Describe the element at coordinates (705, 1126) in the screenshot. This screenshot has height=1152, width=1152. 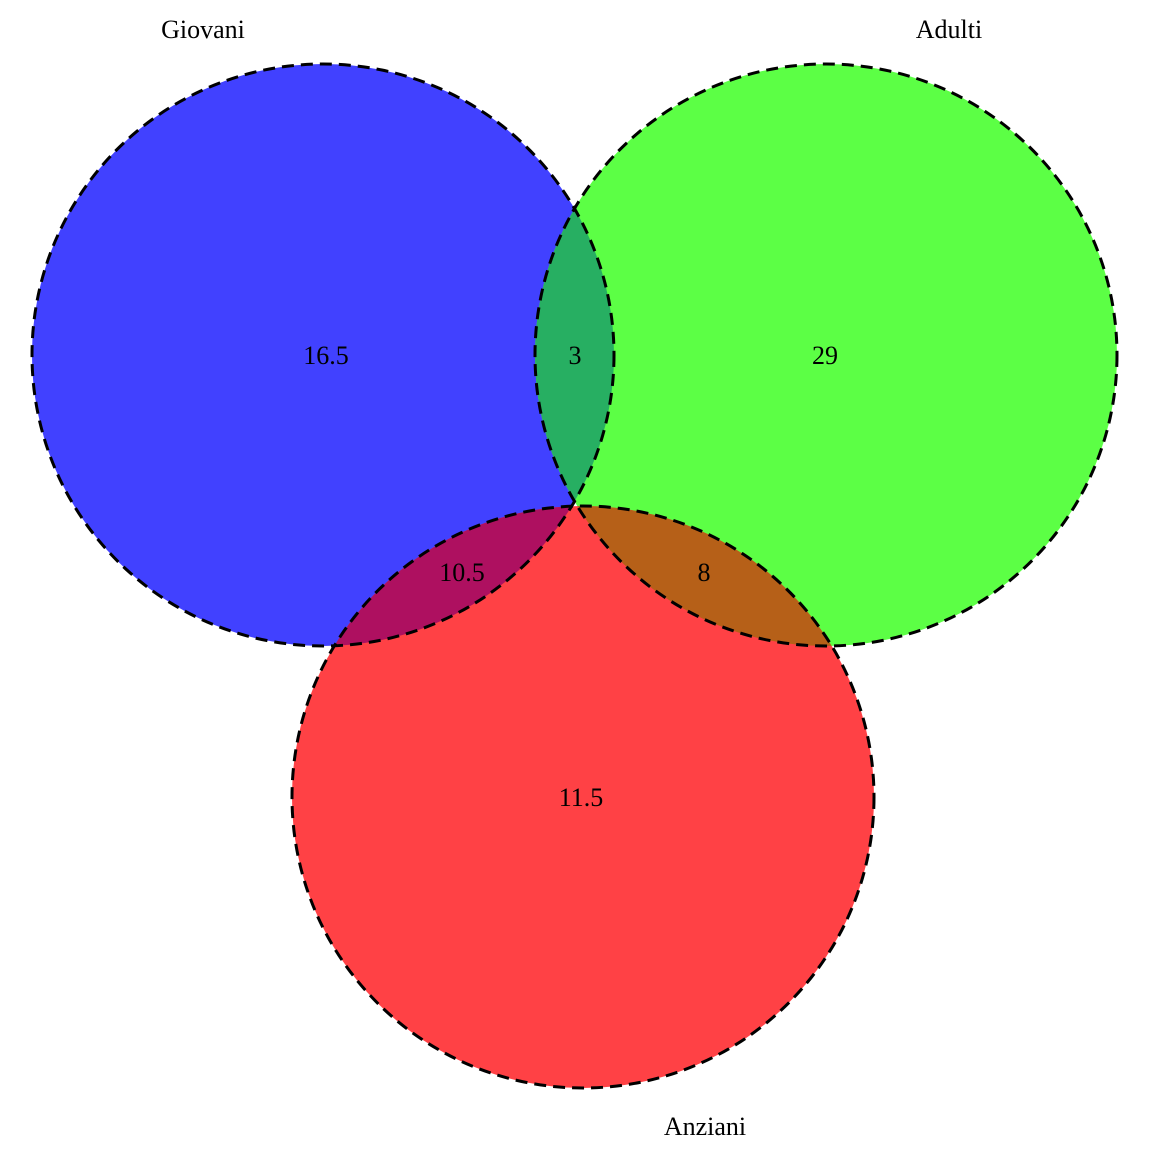
I see `anziani-label: Anziani` at that location.